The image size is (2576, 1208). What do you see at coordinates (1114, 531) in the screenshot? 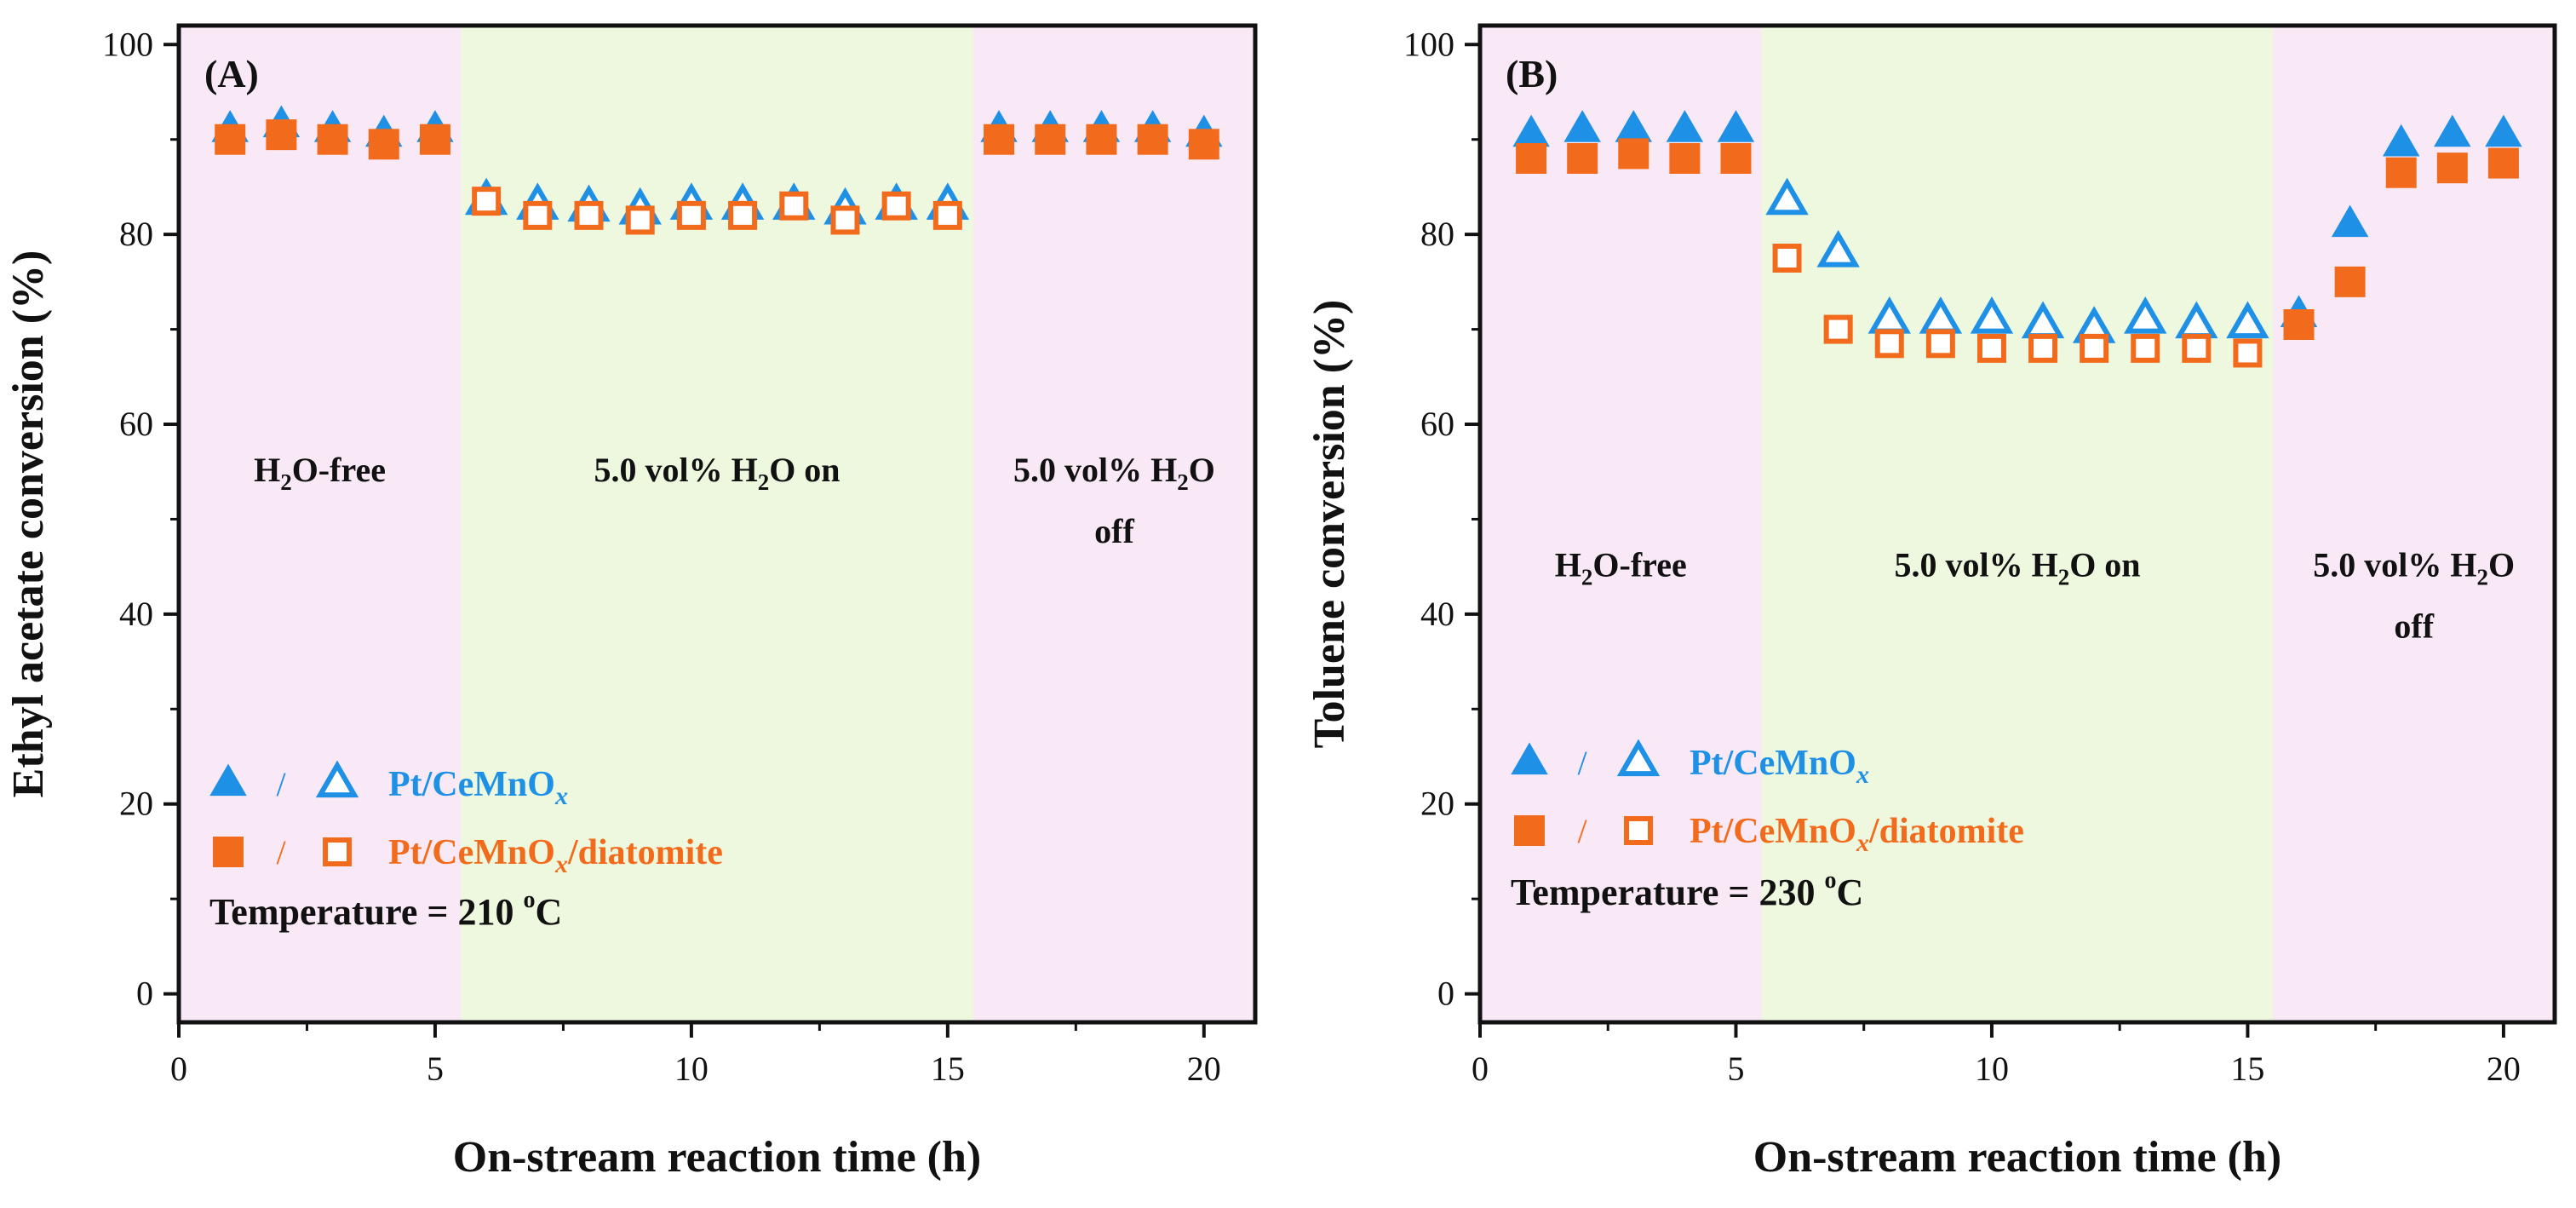
I see `region-label-3-line2: off` at bounding box center [1114, 531].